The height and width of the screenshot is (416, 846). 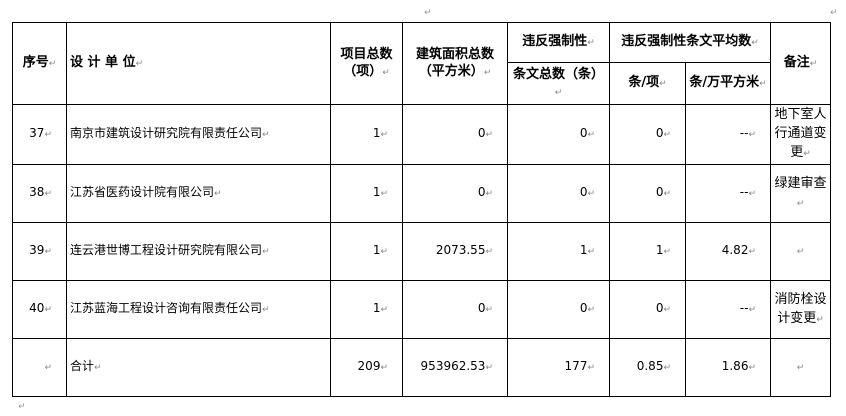 What do you see at coordinates (455, 367) in the screenshot?
I see `cell-area: 953962.53` at bounding box center [455, 367].